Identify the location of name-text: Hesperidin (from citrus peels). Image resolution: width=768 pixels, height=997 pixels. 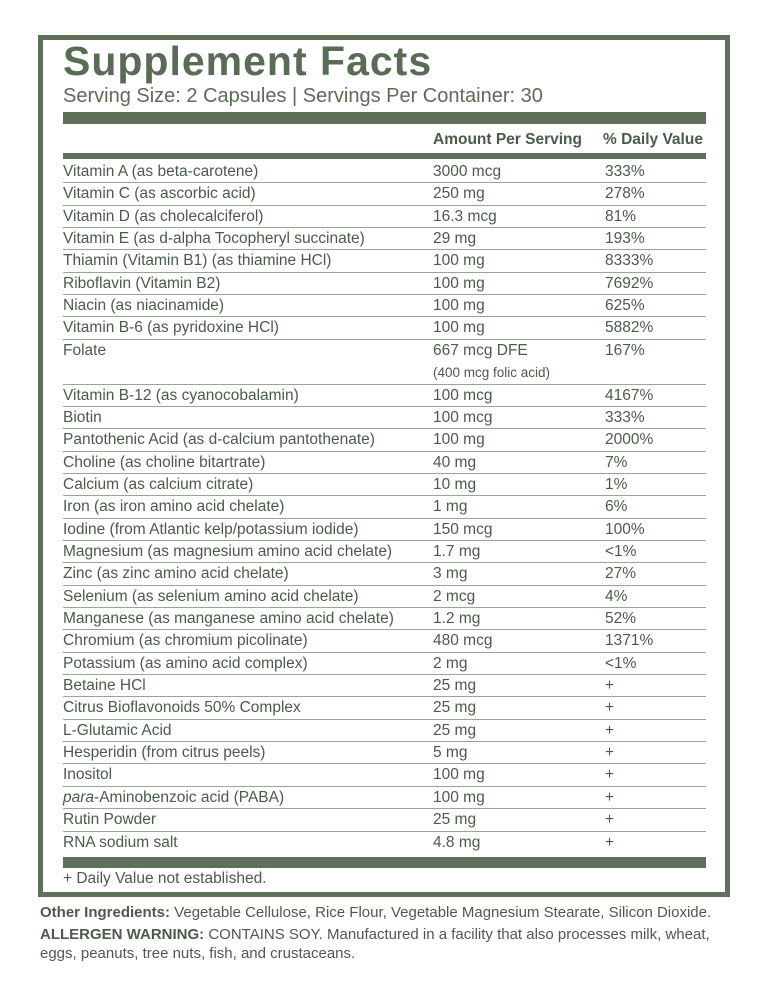
(164, 753).